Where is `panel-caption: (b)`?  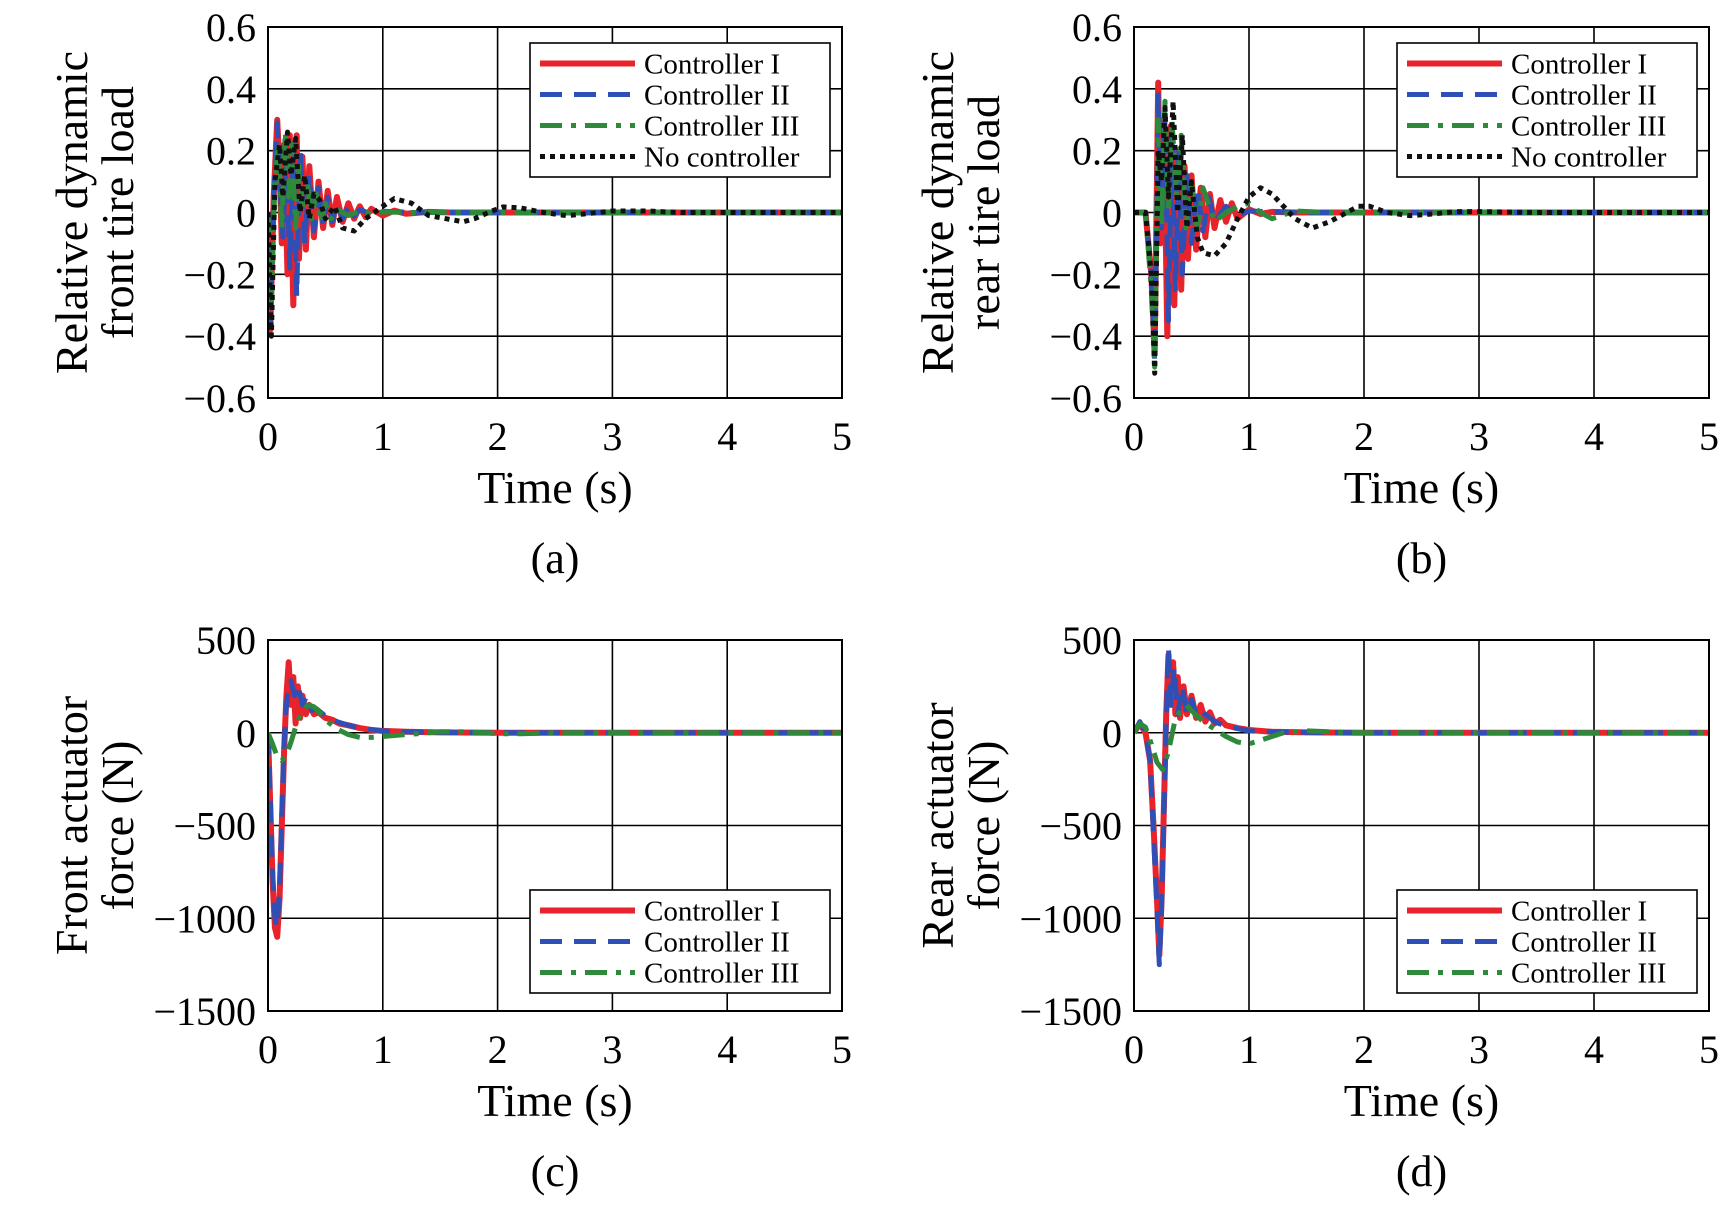
panel-caption: (b) is located at coordinates (1421, 558).